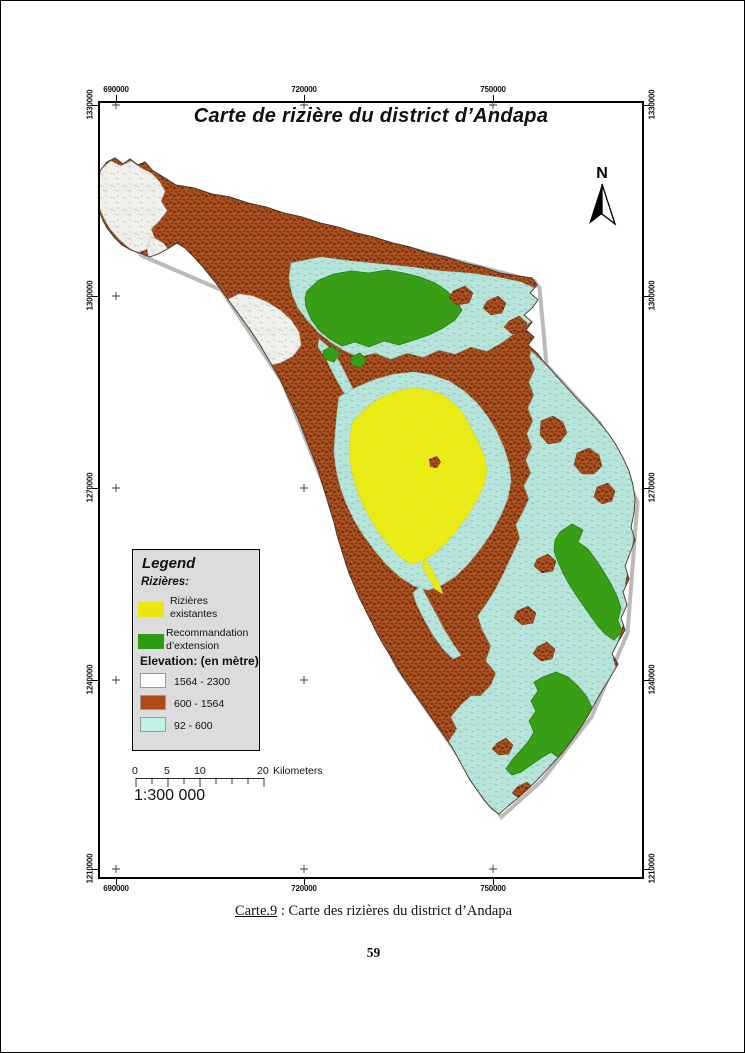 The image size is (745, 1053). I want to click on grid-label-top-690000: 690000, so click(116, 89).